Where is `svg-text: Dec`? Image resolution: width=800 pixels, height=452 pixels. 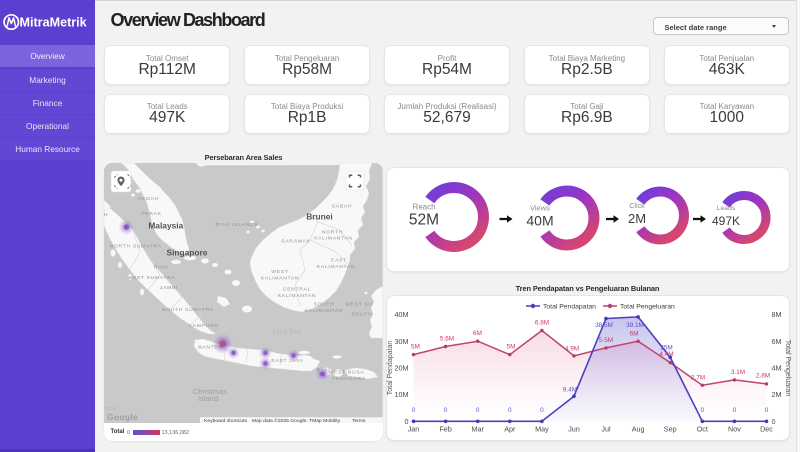 svg-text: Dec is located at coordinates (766, 429).